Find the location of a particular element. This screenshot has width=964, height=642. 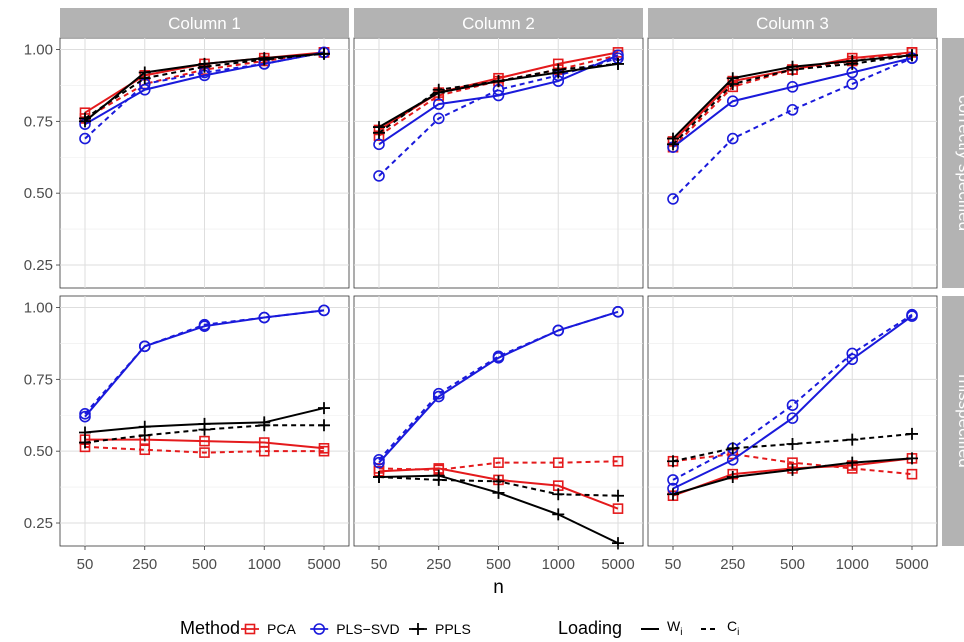

legend-item: PLS−SVD is located at coordinates (355, 629).